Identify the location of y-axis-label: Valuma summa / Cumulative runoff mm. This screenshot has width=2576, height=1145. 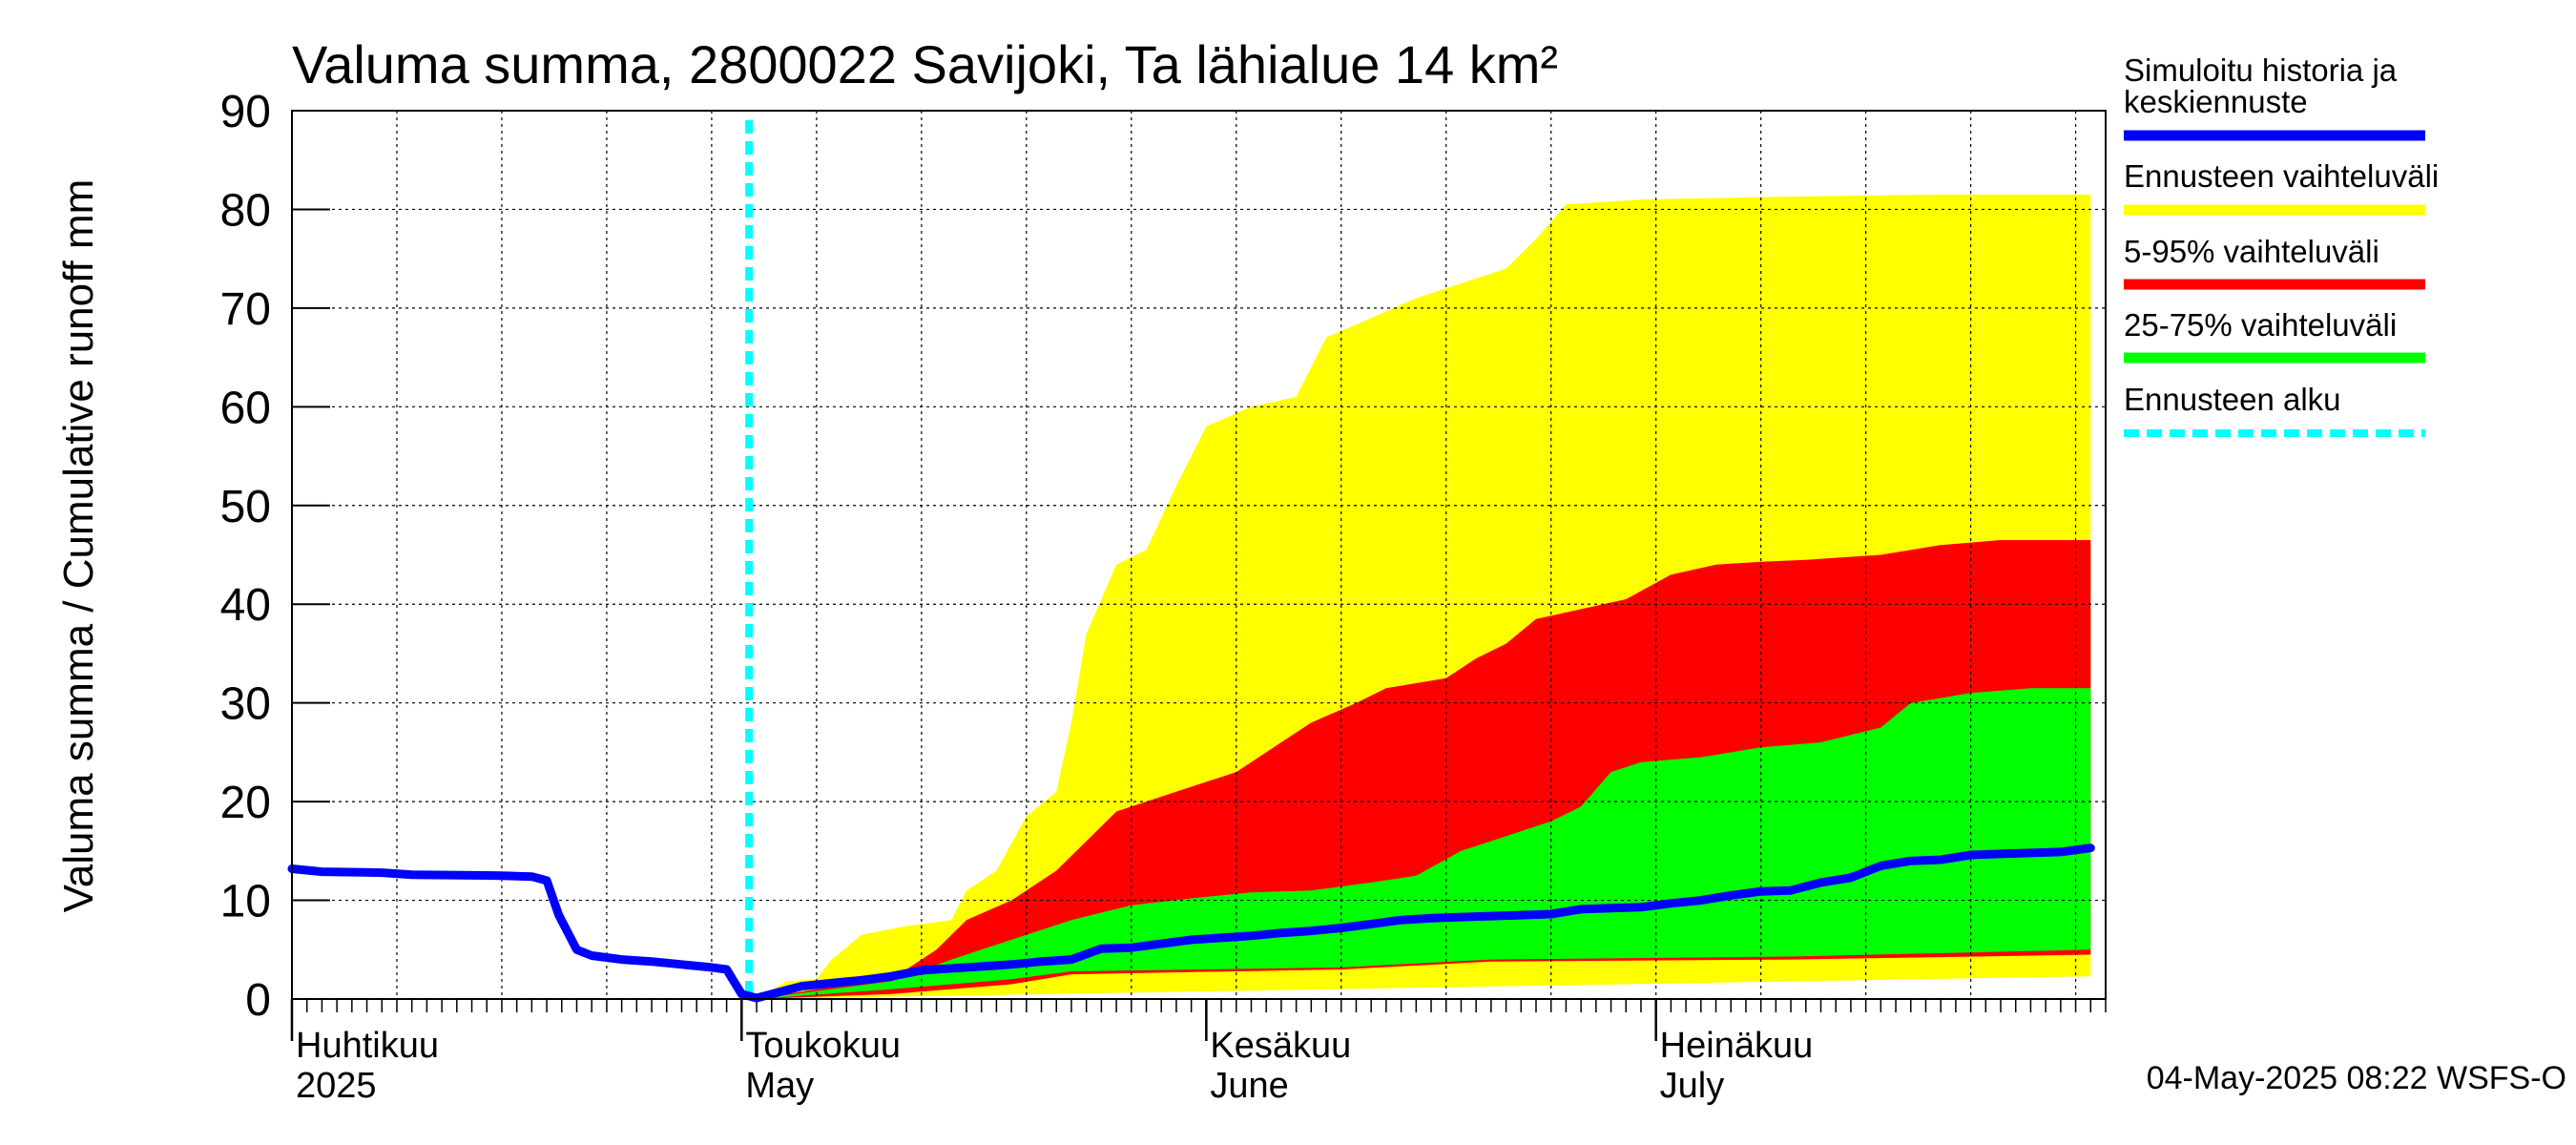
(78, 546).